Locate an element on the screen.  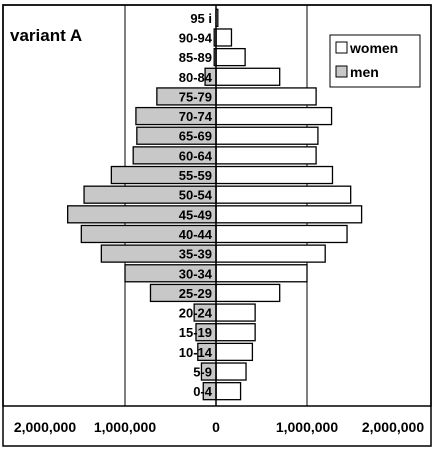
category-label: 95 i is located at coordinates (201, 18).